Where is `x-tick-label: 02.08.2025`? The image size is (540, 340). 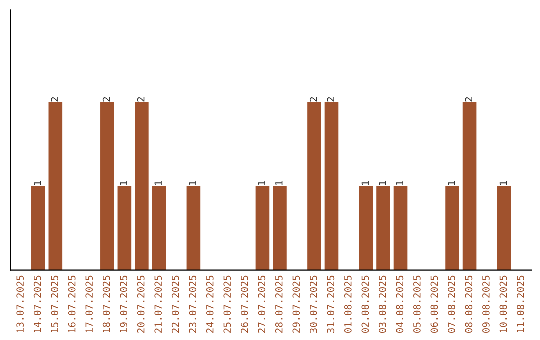 x-tick-label: 02.08.2025 is located at coordinates (366, 305).